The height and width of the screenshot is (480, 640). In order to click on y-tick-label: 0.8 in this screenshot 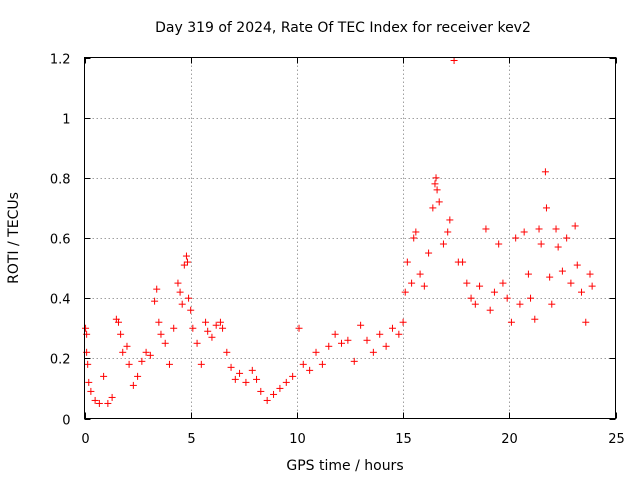, I will do `click(60, 180)`.